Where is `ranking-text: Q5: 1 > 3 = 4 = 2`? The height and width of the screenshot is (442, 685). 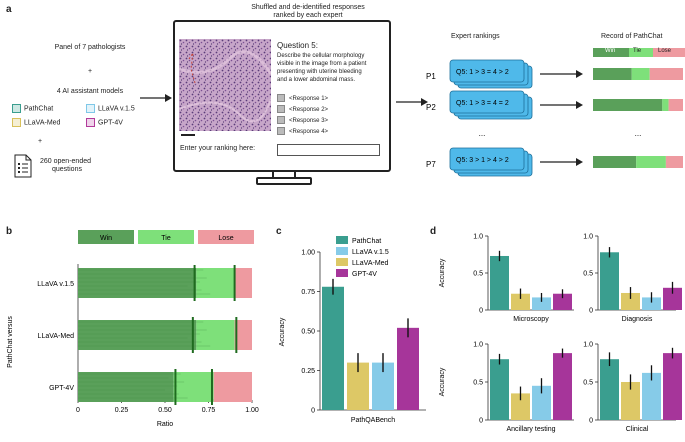 ranking-text: Q5: 1 > 3 = 4 = 2 is located at coordinates (482, 103).